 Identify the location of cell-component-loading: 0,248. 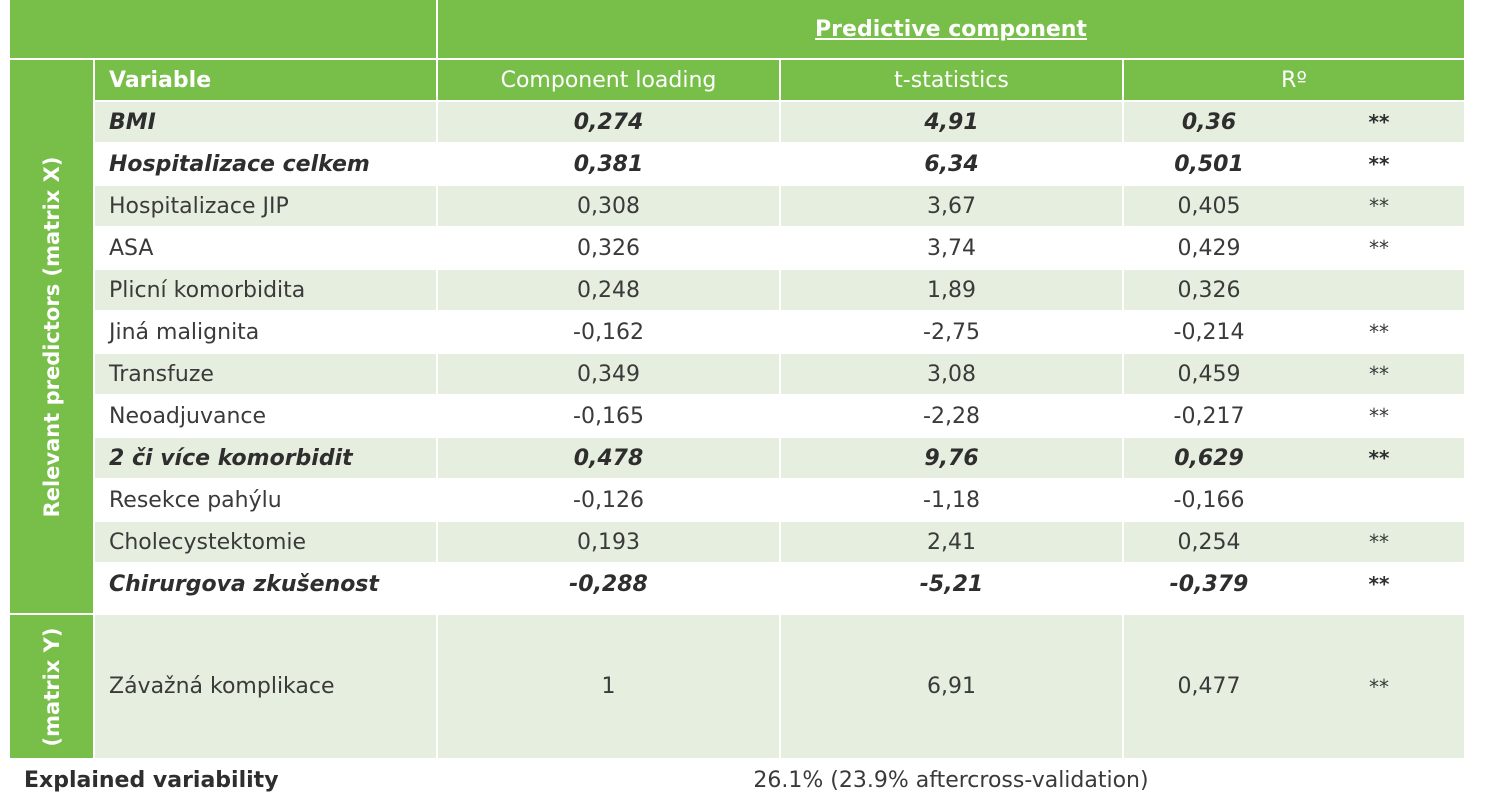
(608, 290).